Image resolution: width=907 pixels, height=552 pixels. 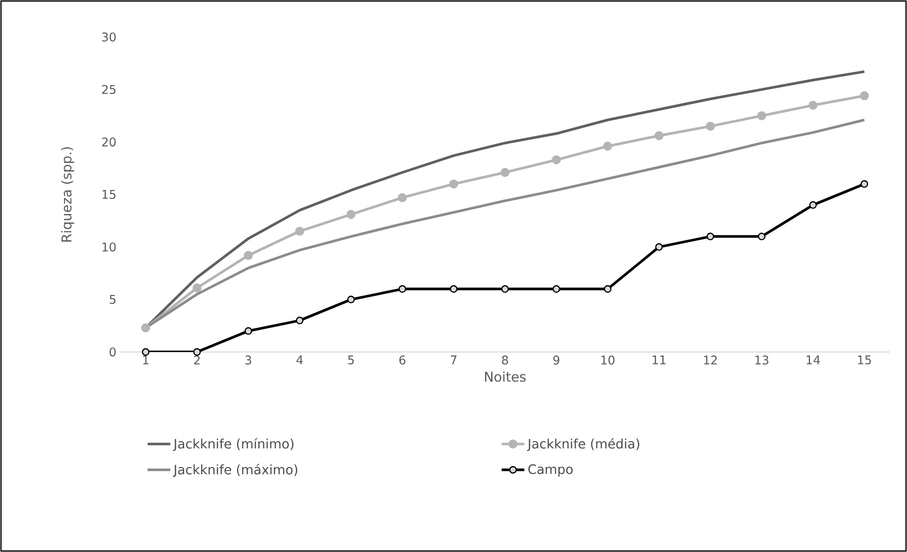 What do you see at coordinates (351, 360) in the screenshot?
I see `x-tick-label: 5` at bounding box center [351, 360].